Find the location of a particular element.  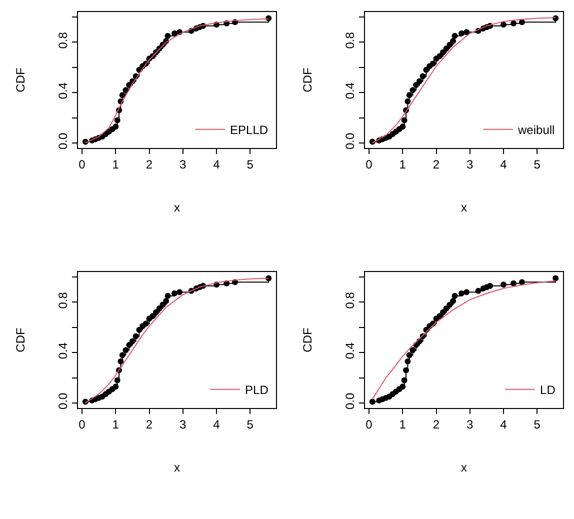

legend-label: LD is located at coordinates (548, 390).